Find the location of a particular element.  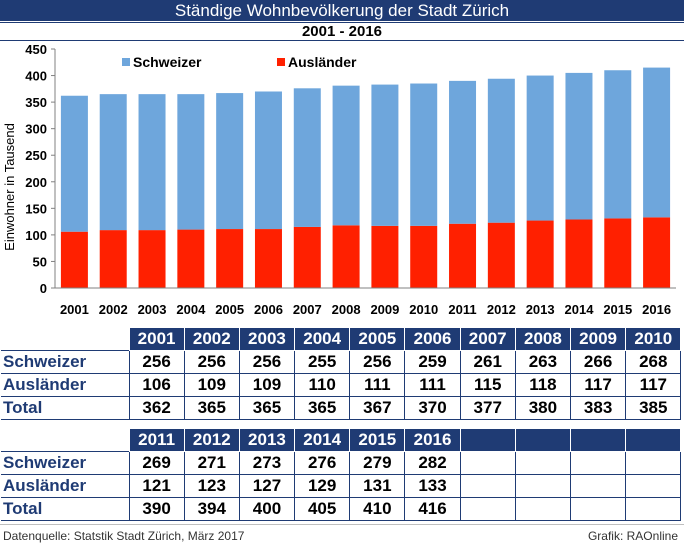

y-tick-label: 450 is located at coordinates (36, 49).